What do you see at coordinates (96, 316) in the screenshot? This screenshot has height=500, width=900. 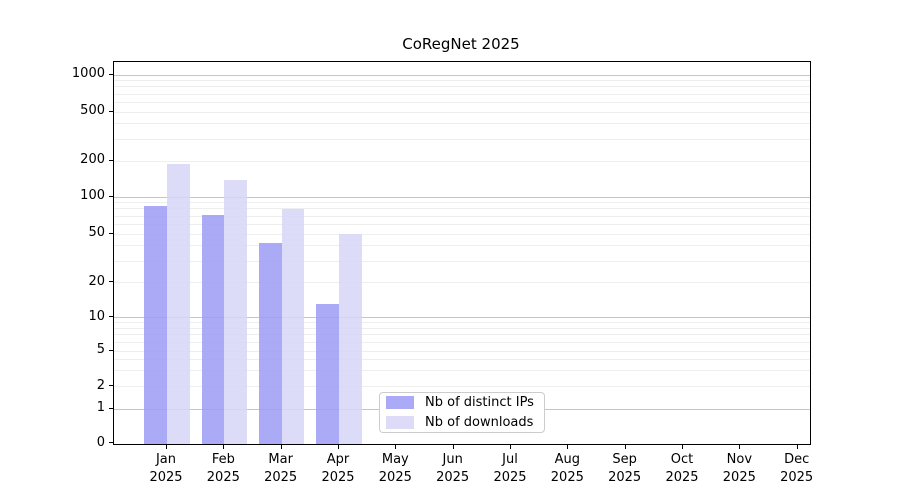 I see `y-tick-label: 10` at bounding box center [96, 316].